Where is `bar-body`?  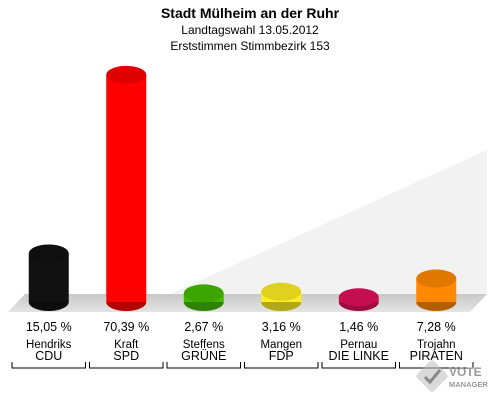 bar-body is located at coordinates (126, 188).